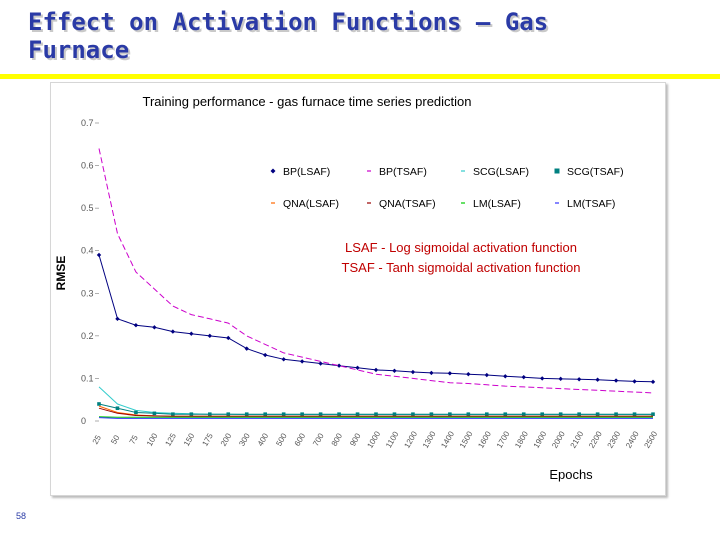  What do you see at coordinates (134, 439) in the screenshot?
I see `x-tick-label: 75` at bounding box center [134, 439].